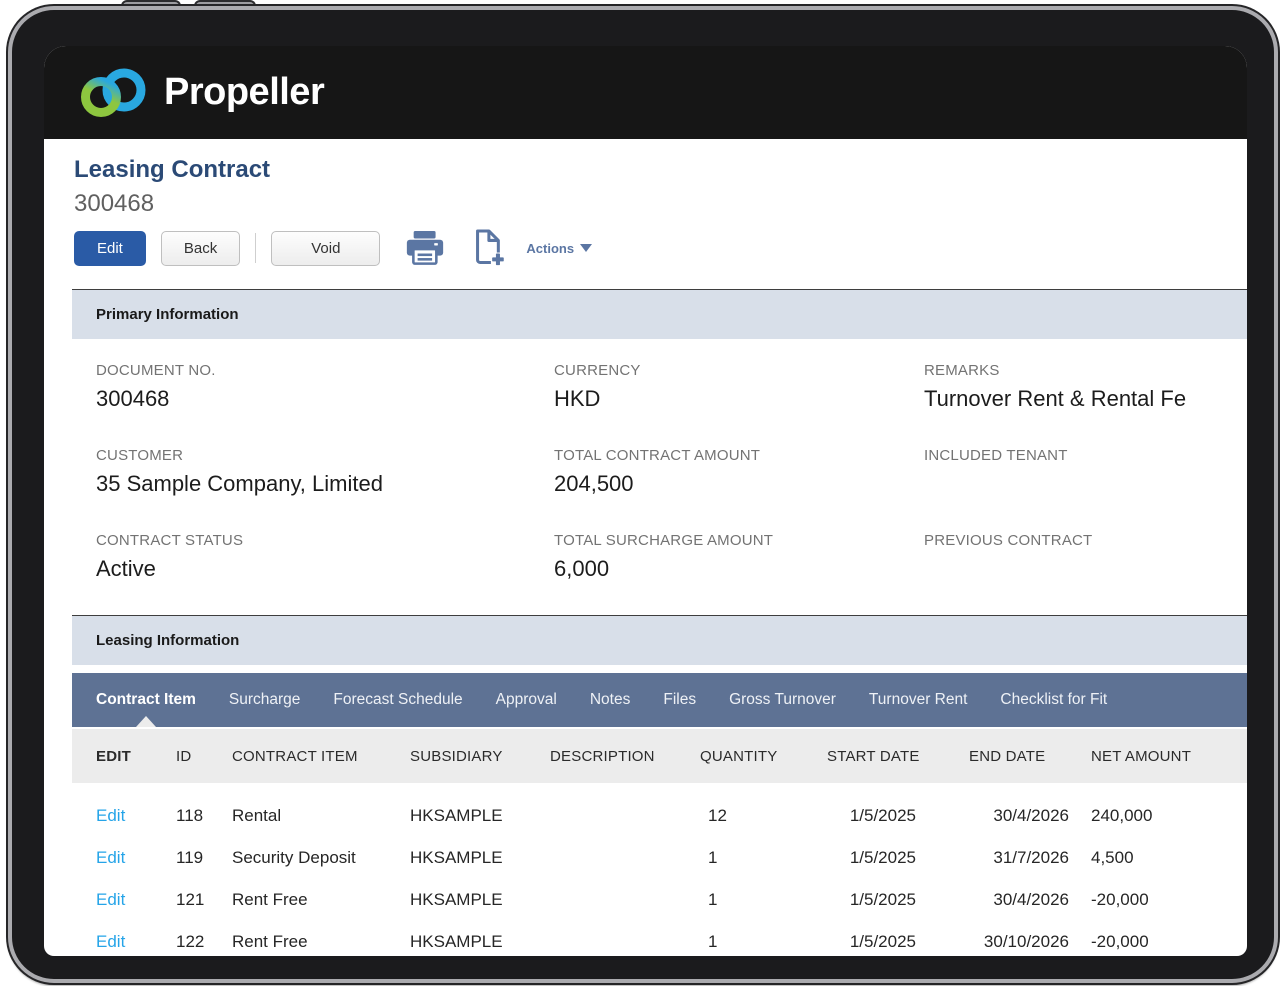  What do you see at coordinates (456, 756) in the screenshot?
I see `column-header-subsidiary: SUBSIDIARY` at bounding box center [456, 756].